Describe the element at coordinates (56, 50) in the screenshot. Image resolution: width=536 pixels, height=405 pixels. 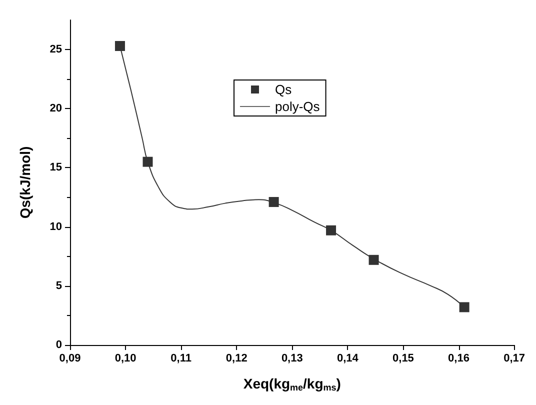
I see `y-tick-label: 25` at that location.